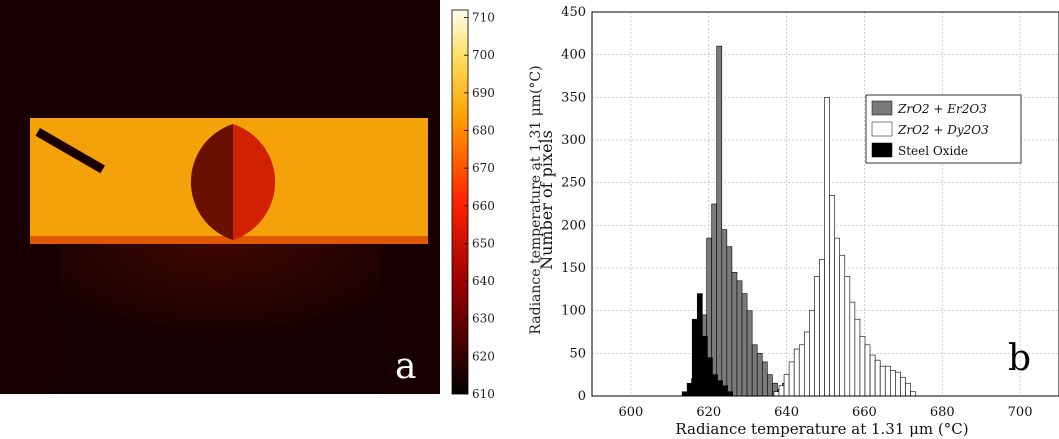 The width and height of the screenshot is (1059, 439). What do you see at coordinates (1020, 412) in the screenshot?
I see `x-tick-label: 700` at bounding box center [1020, 412].